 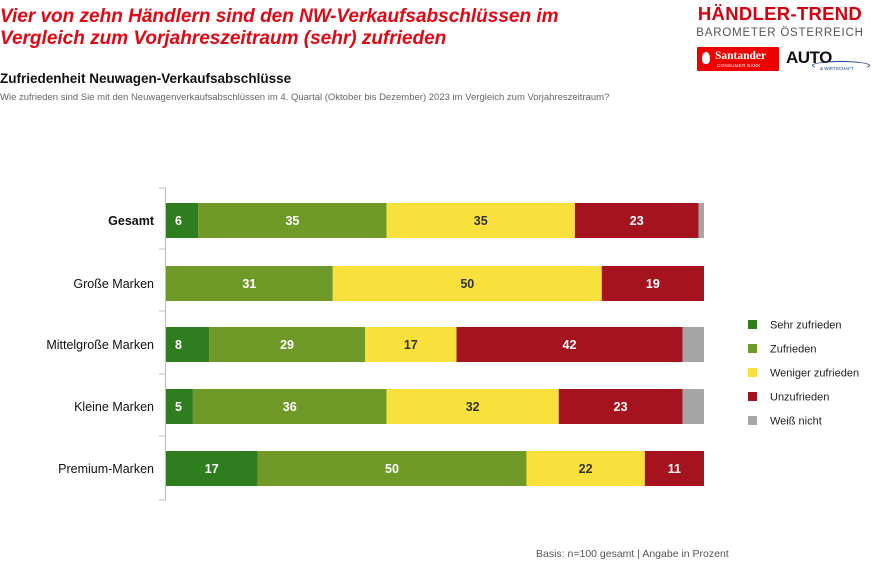 I want to click on data-label: 29, so click(x=287, y=345).